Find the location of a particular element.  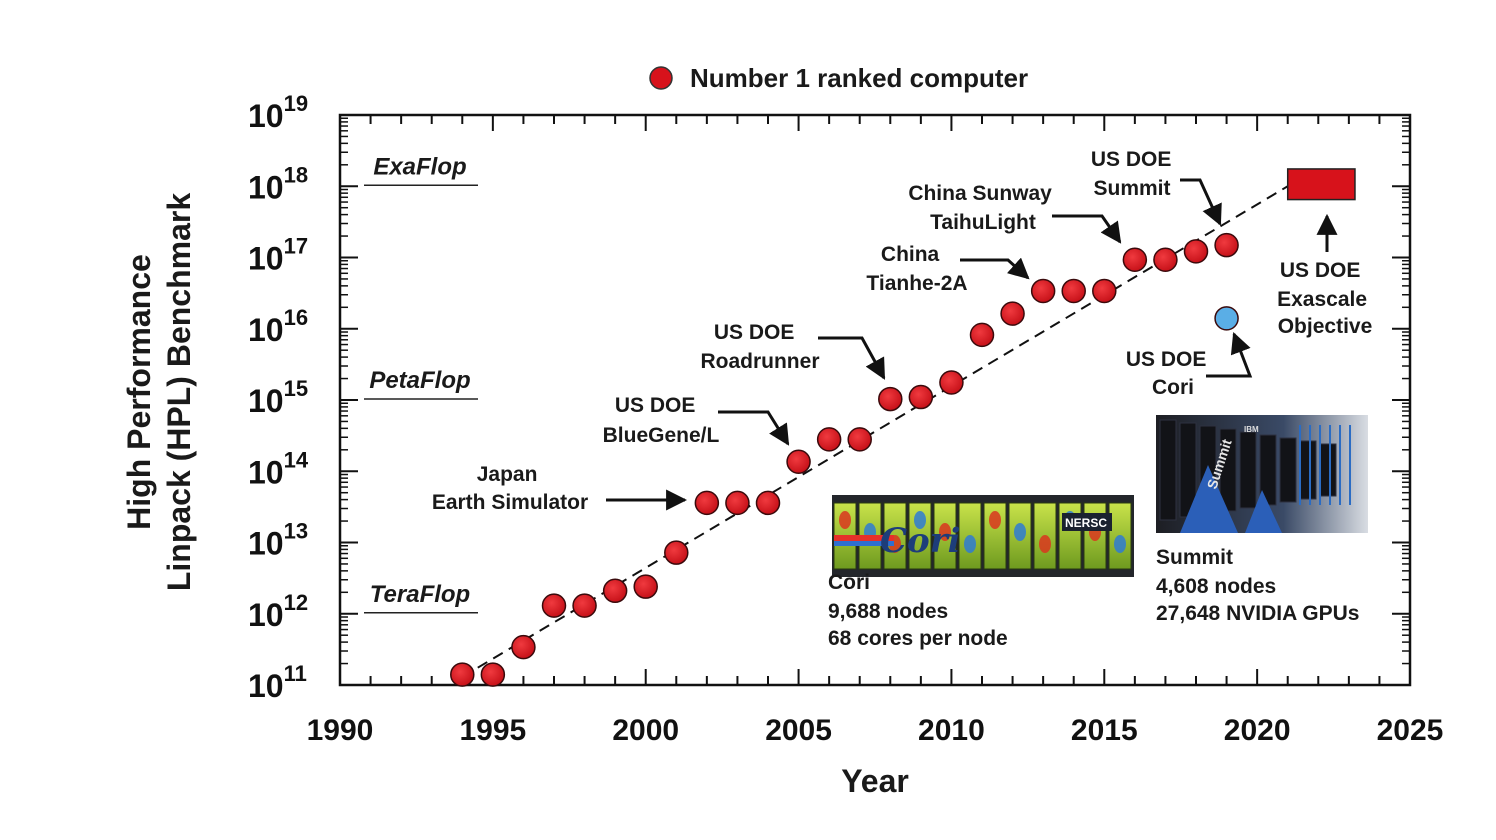

legend: Number 1 ranked computer is located at coordinates (838, 78).